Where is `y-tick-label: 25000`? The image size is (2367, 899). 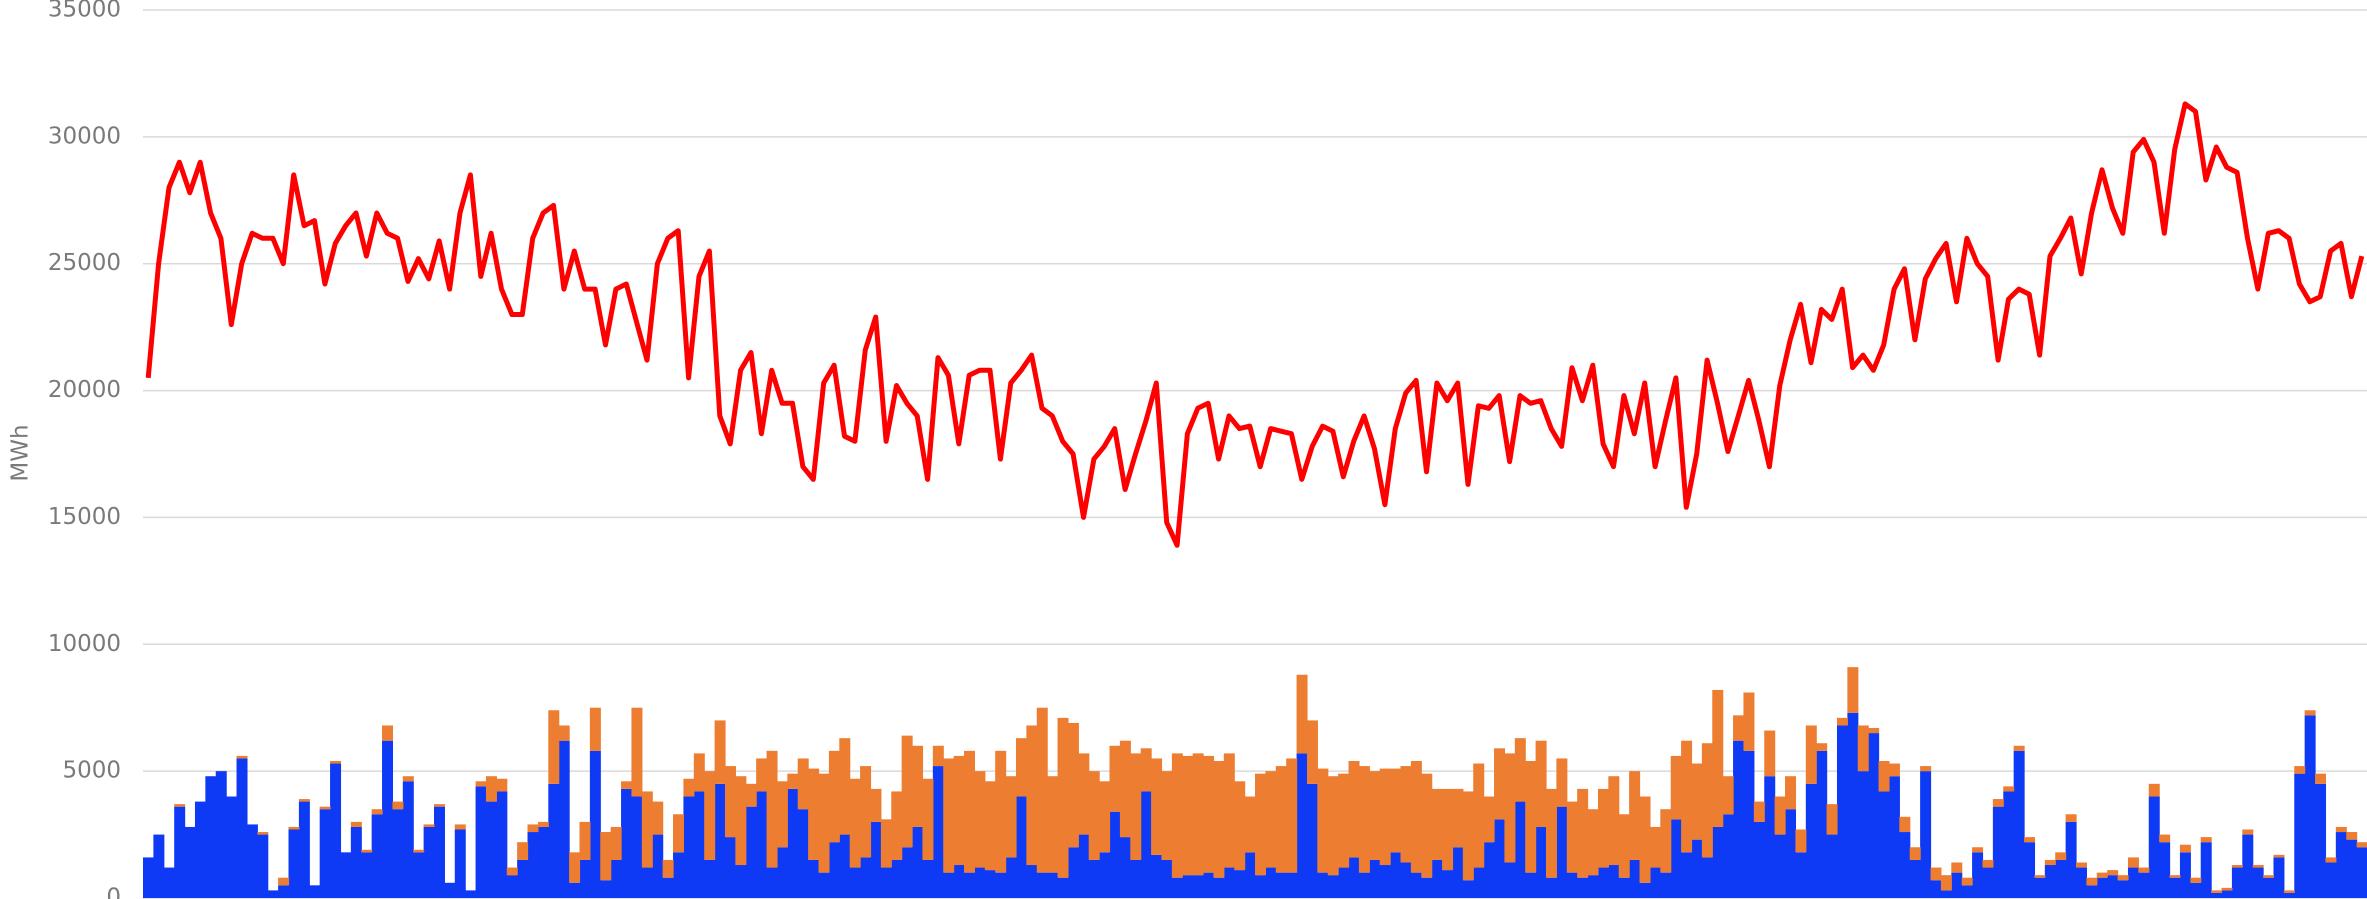
y-tick-label: 25000 is located at coordinates (84, 263).